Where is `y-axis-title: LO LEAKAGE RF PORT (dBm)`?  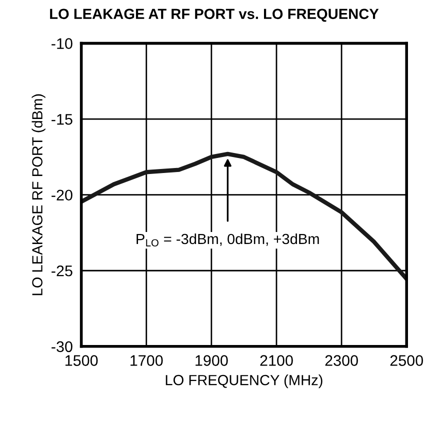 y-axis-title: LO LEAKAGE RF PORT (dBm) is located at coordinates (39, 195).